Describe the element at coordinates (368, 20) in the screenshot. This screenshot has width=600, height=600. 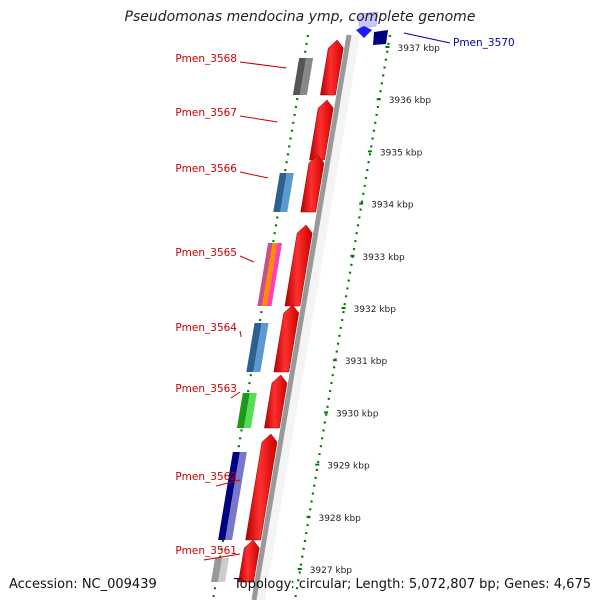
I see `highlight-gene-block` at that location.